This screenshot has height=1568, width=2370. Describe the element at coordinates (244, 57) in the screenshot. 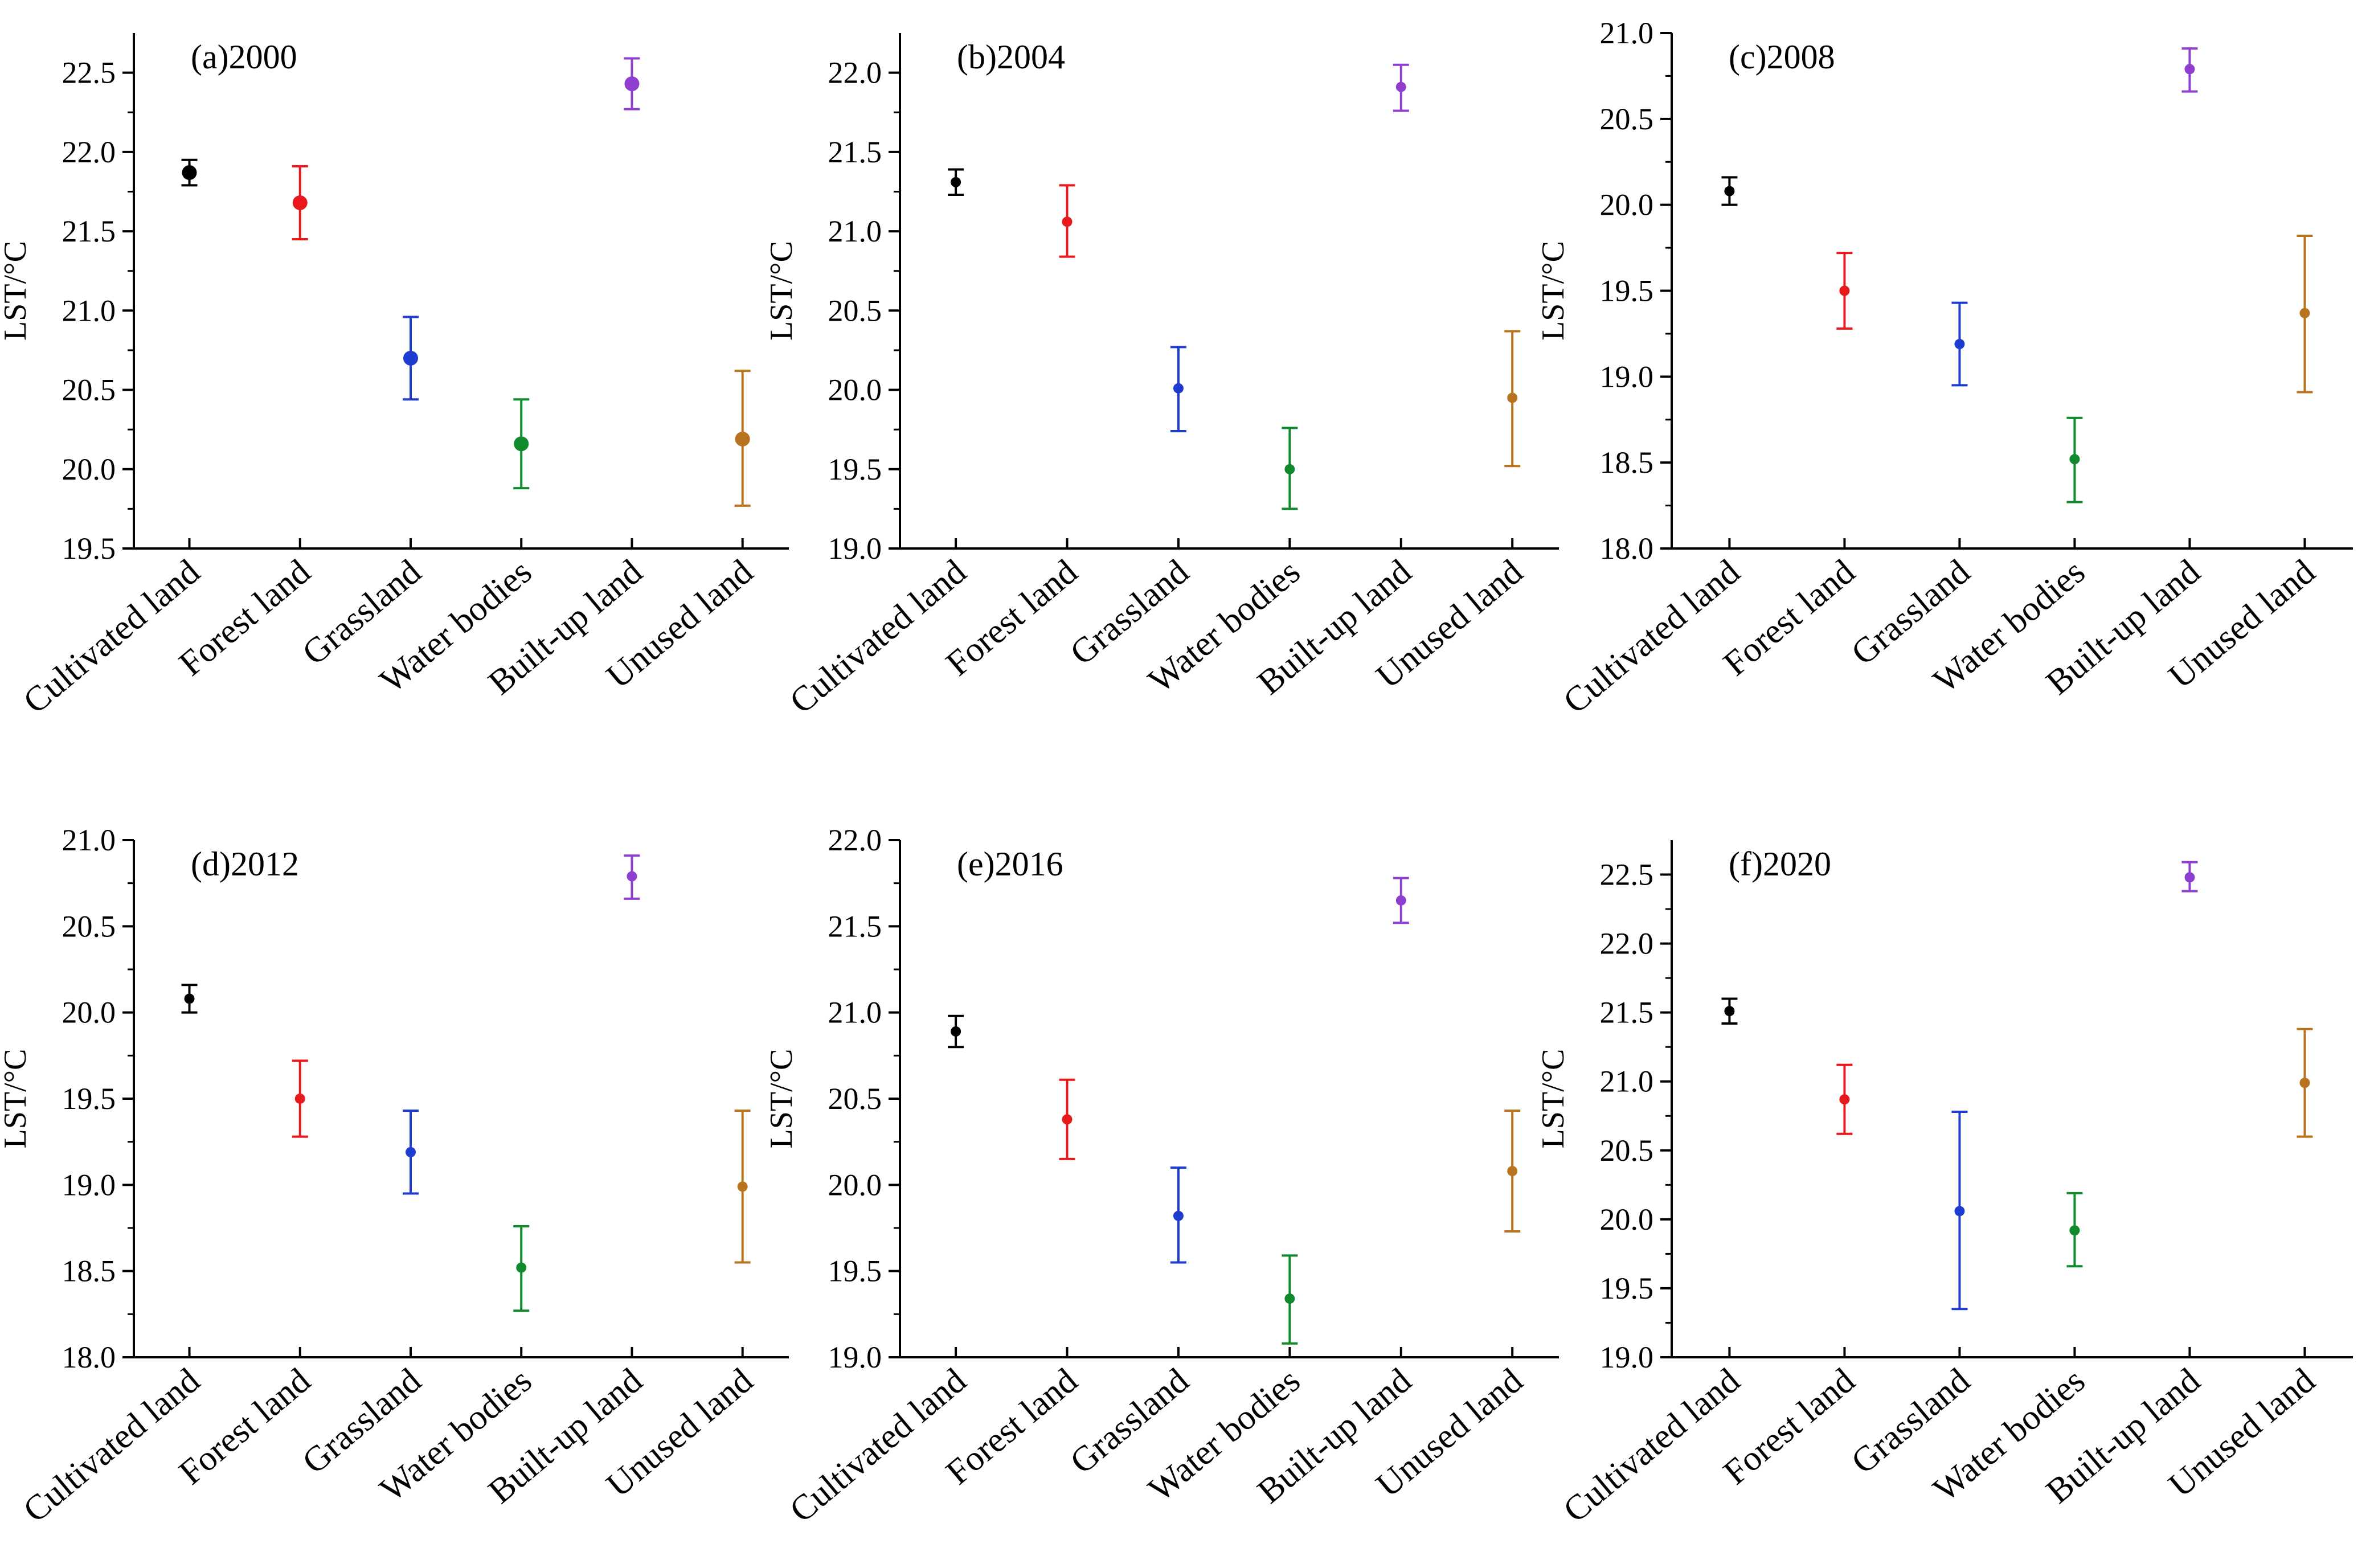

I see `panel-title: (a)2000` at that location.